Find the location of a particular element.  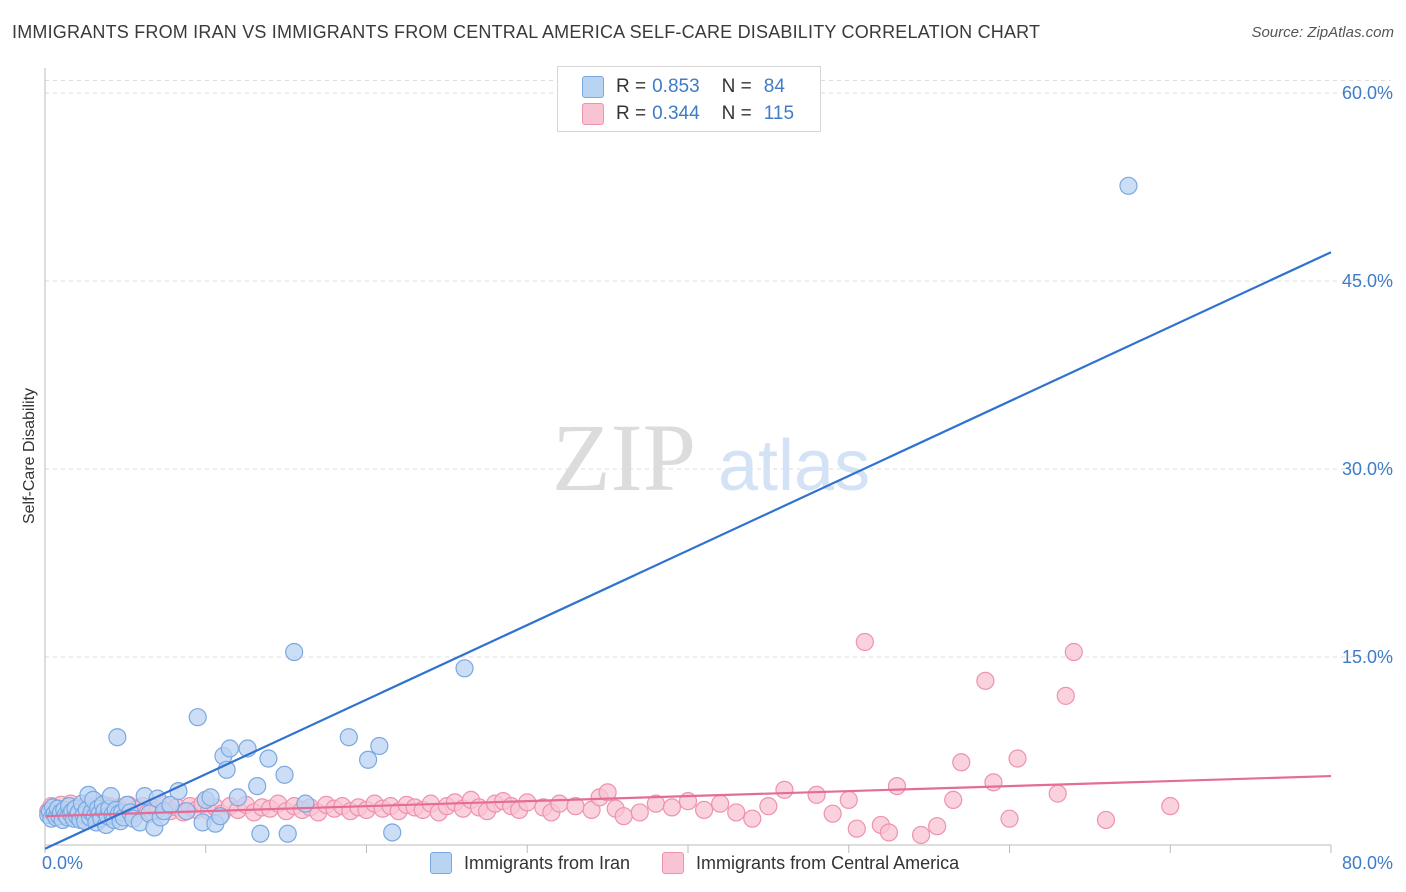

y-tick-label: 60.0% is located at coordinates (1367, 93).